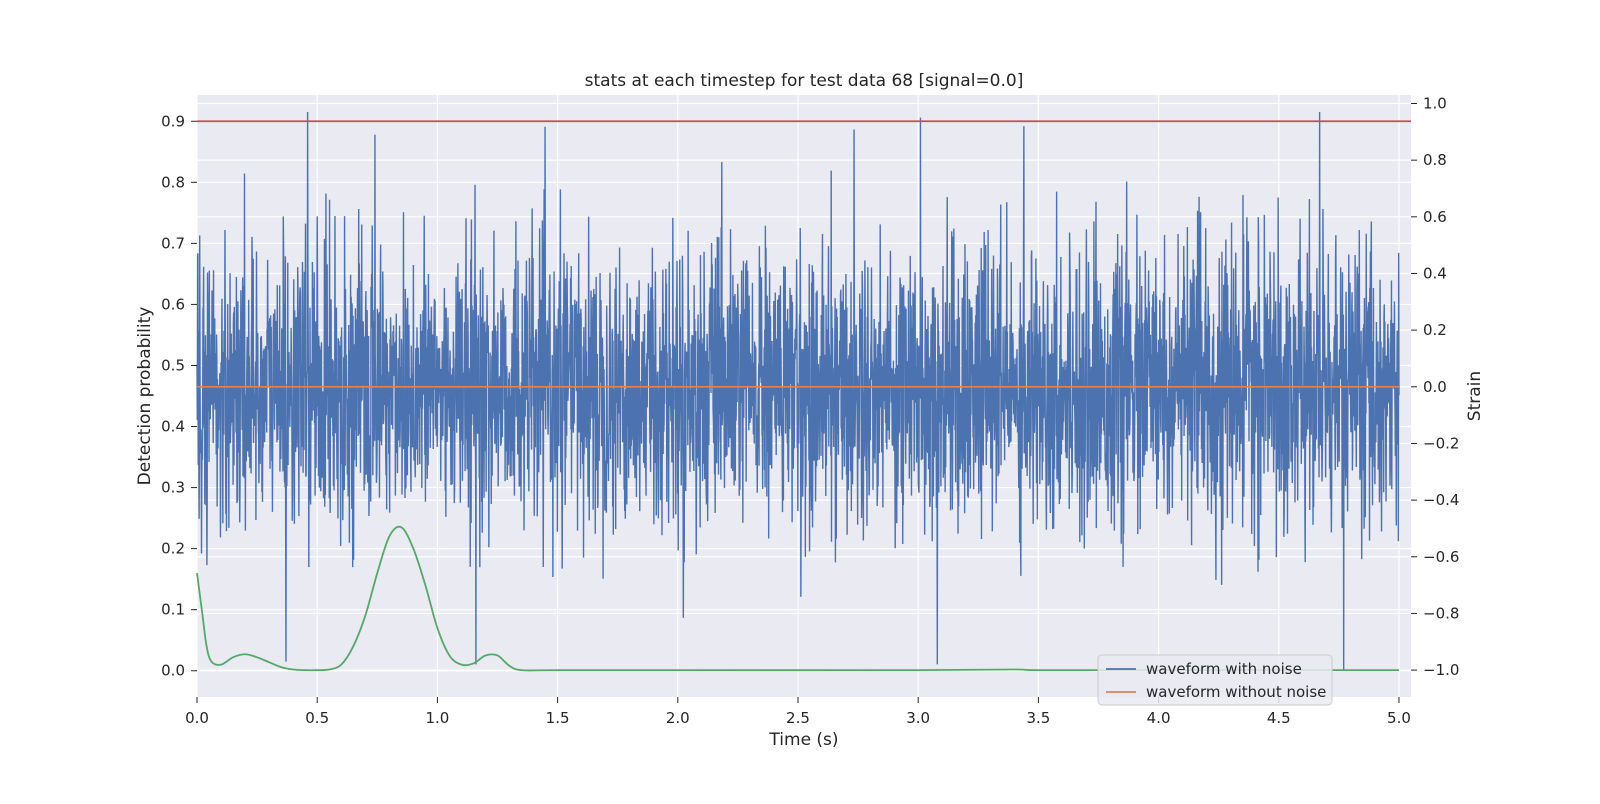 This screenshot has height=804, width=1600. Describe the element at coordinates (173, 610) in the screenshot. I see `y-tick-label: 0.1` at that location.